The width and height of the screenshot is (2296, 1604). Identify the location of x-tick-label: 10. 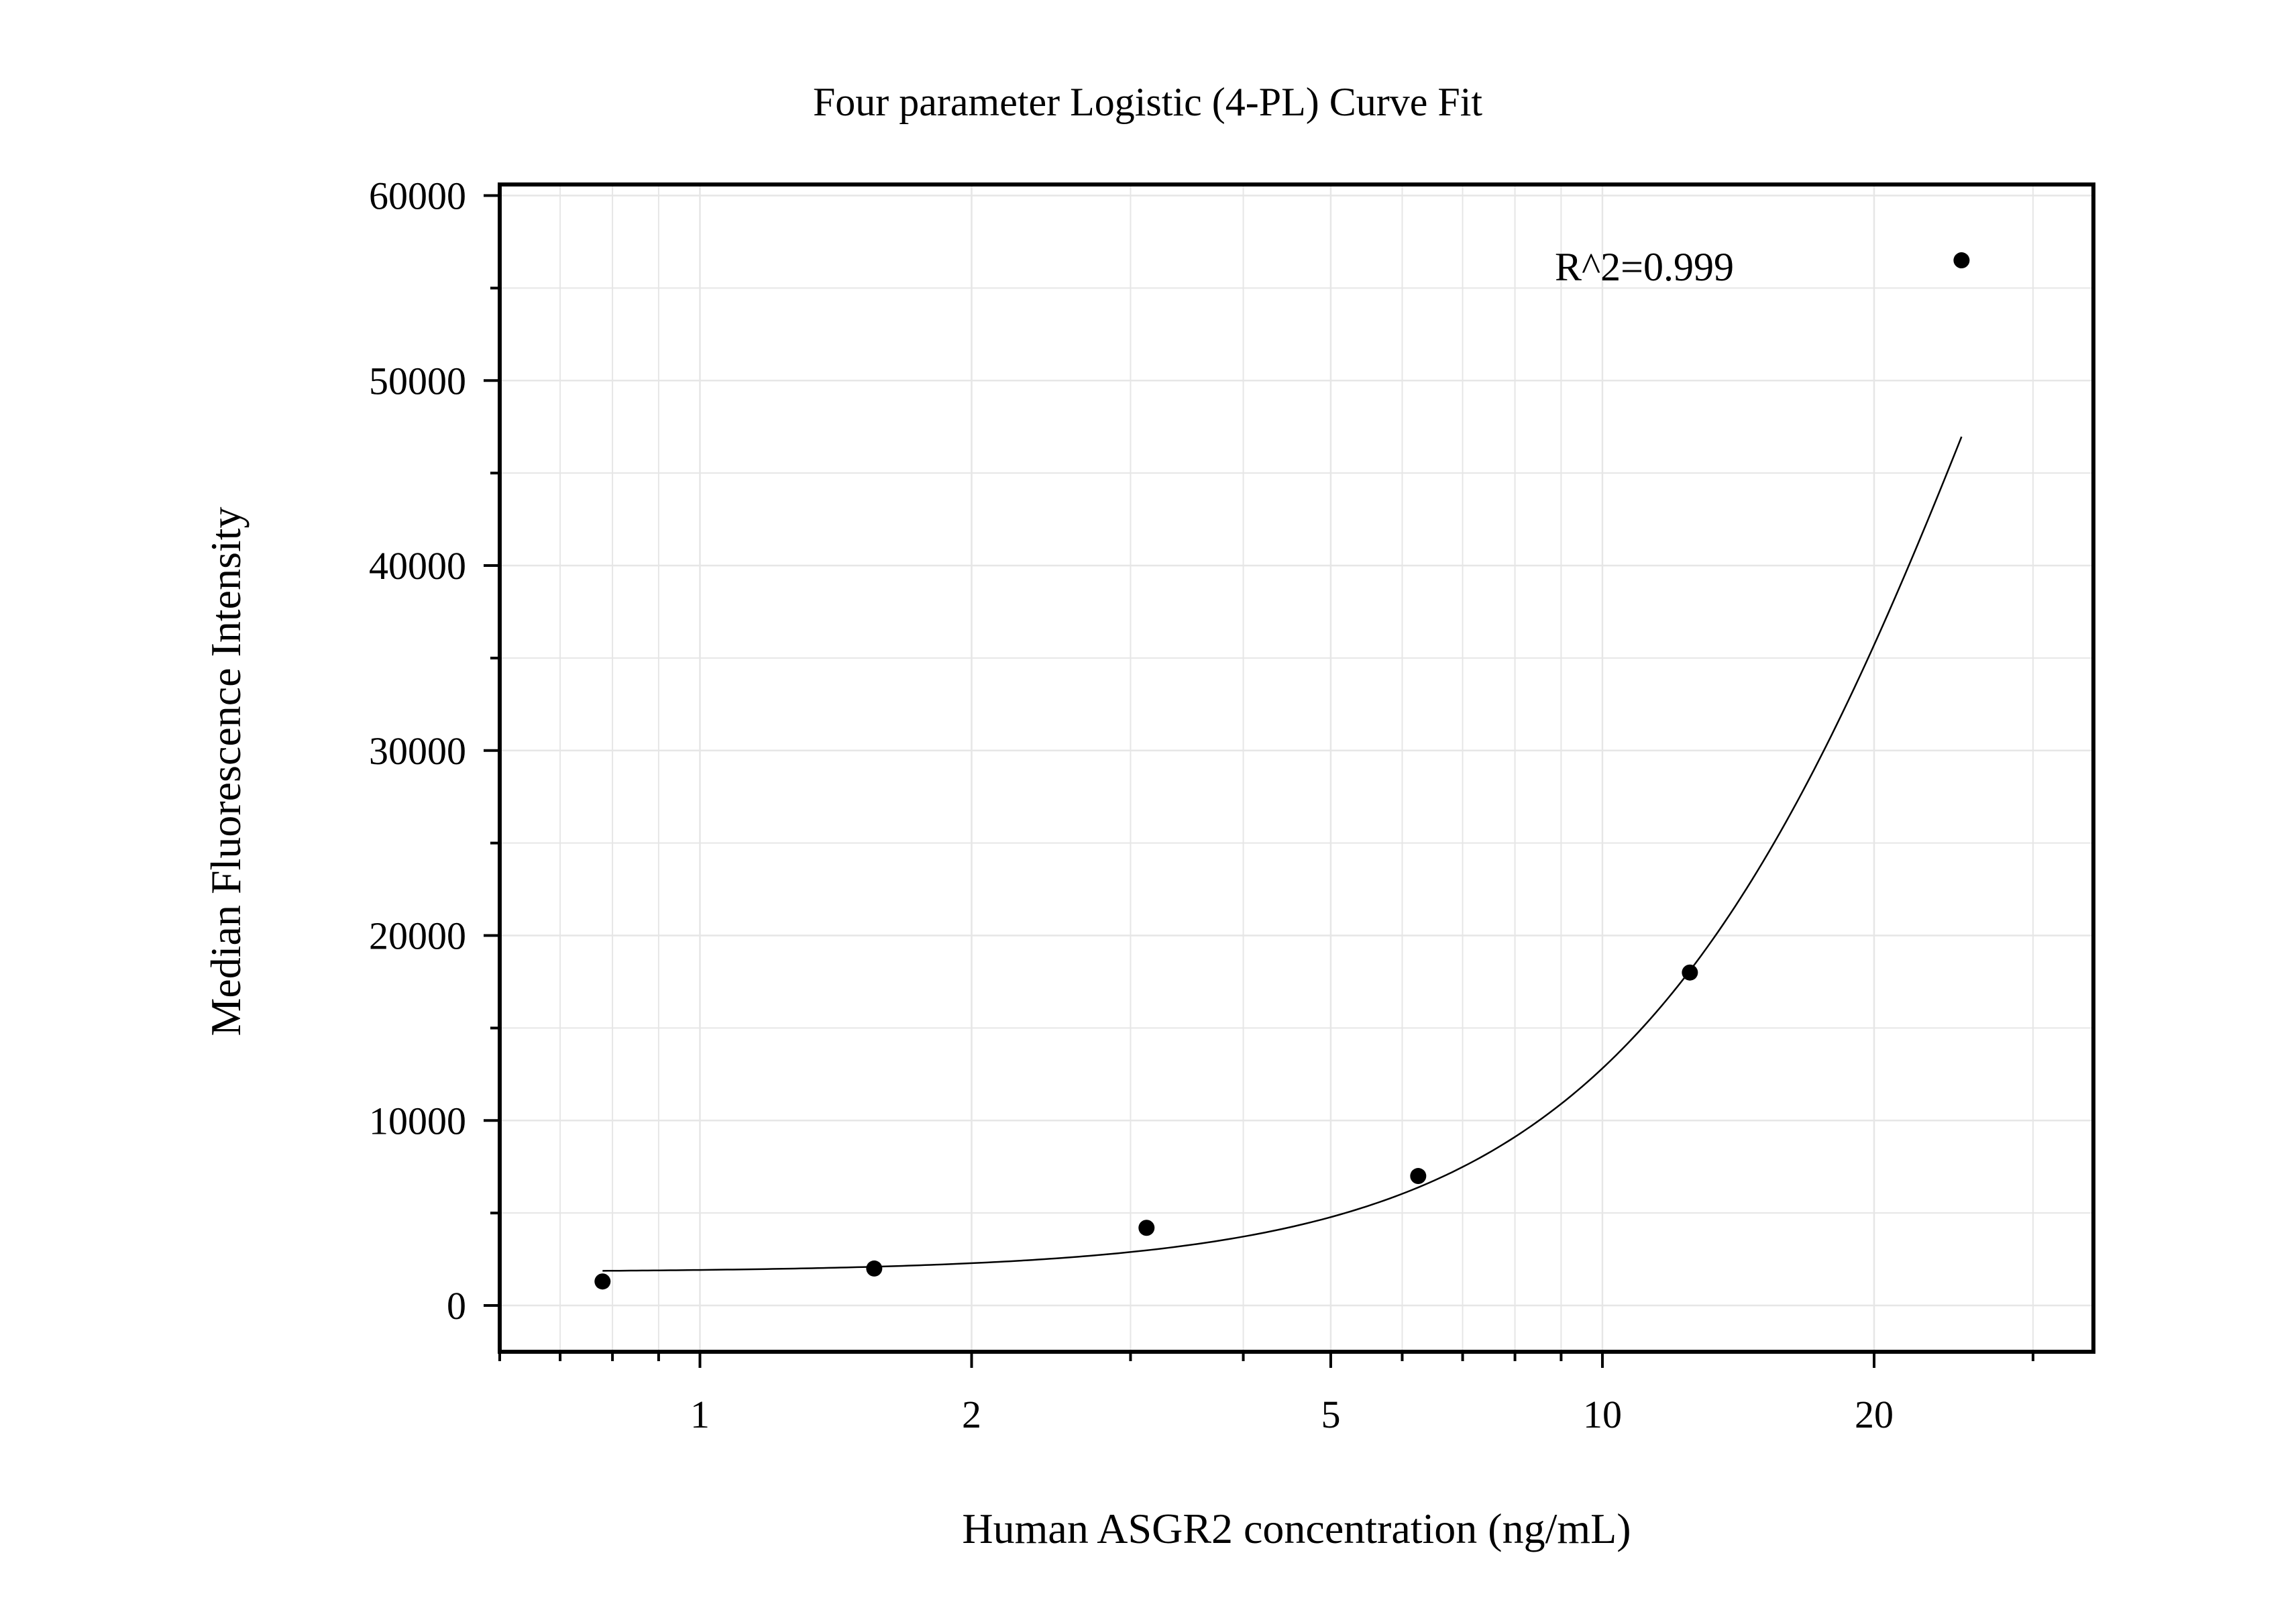
(1602, 1414).